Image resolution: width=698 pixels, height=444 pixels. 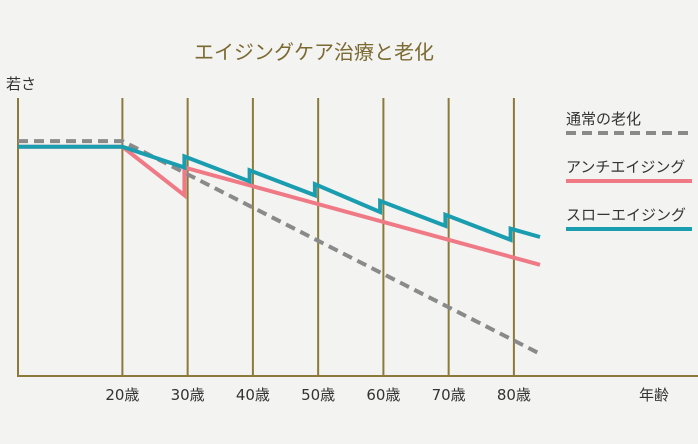 I want to click on x-tick-label: 60歳, so click(x=383, y=395).